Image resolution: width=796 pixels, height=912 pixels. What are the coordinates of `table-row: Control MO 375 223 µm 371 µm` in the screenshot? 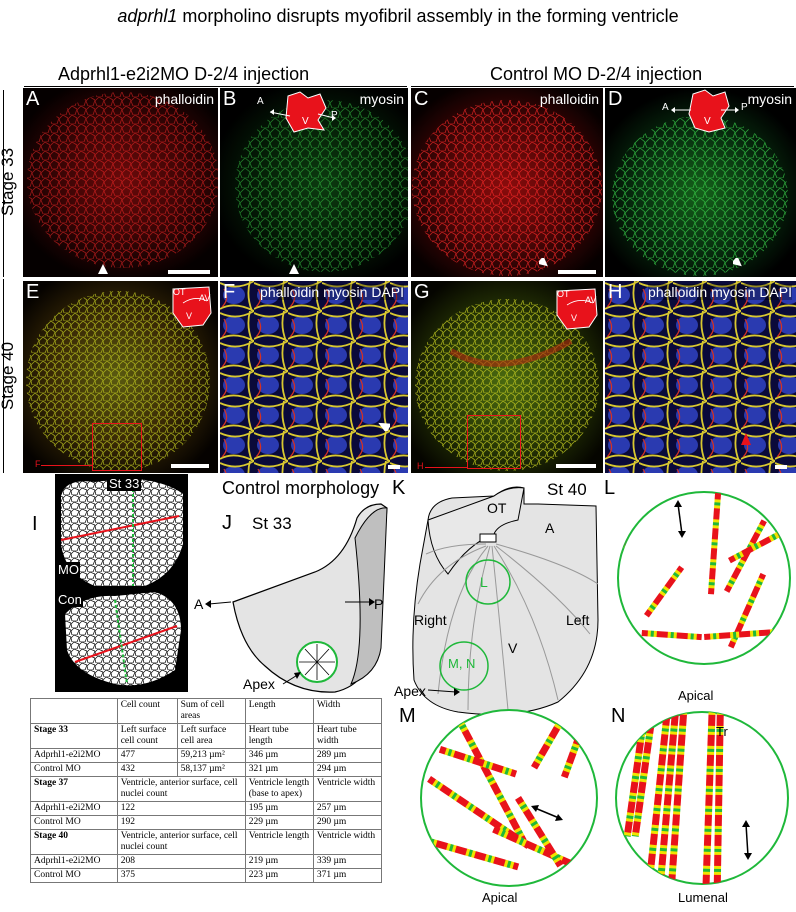 It's located at (206, 875).